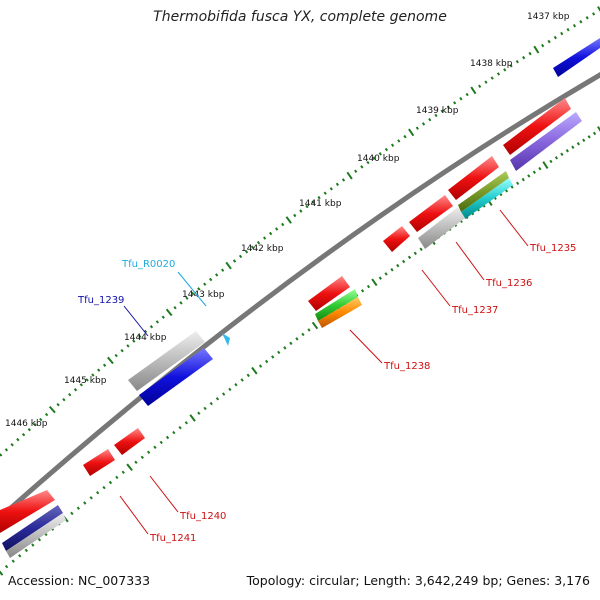 This screenshot has height=600, width=600. I want to click on scale-label-1443: 1443 kbp, so click(203, 295).